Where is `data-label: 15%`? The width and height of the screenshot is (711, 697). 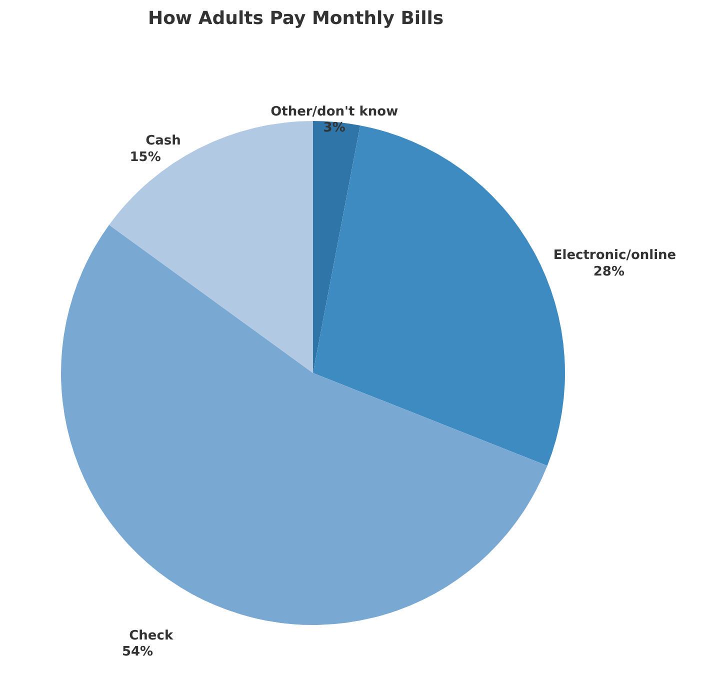
data-label: 15% is located at coordinates (145, 157).